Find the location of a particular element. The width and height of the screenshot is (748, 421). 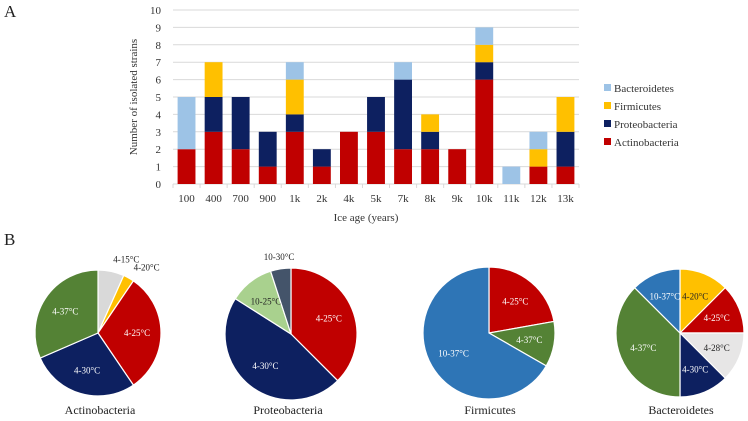

legend-swatch-proteobacteria is located at coordinates (607, 123).